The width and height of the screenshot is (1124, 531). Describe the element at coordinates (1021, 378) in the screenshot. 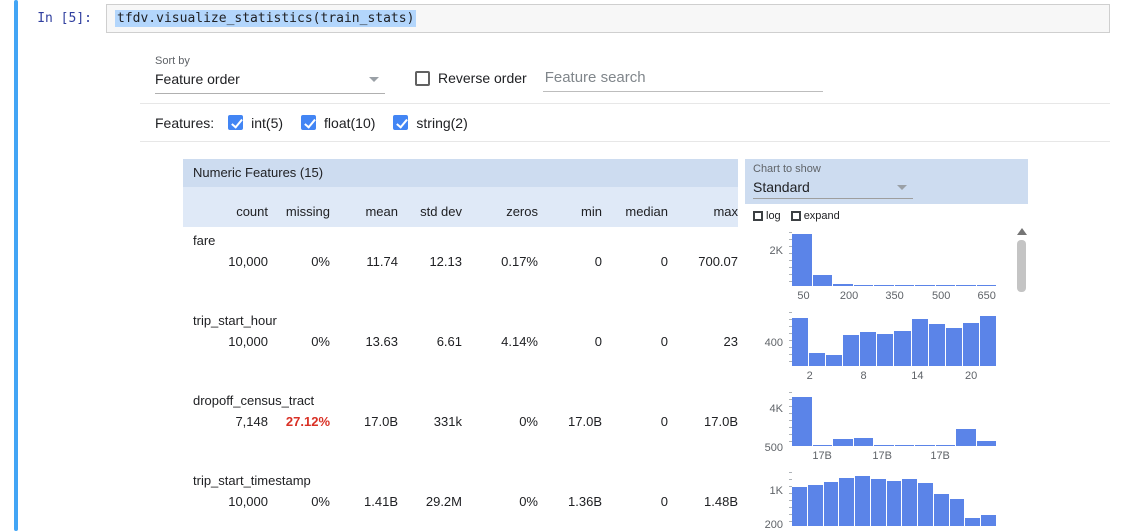

I see `chart-scrollbar` at that location.